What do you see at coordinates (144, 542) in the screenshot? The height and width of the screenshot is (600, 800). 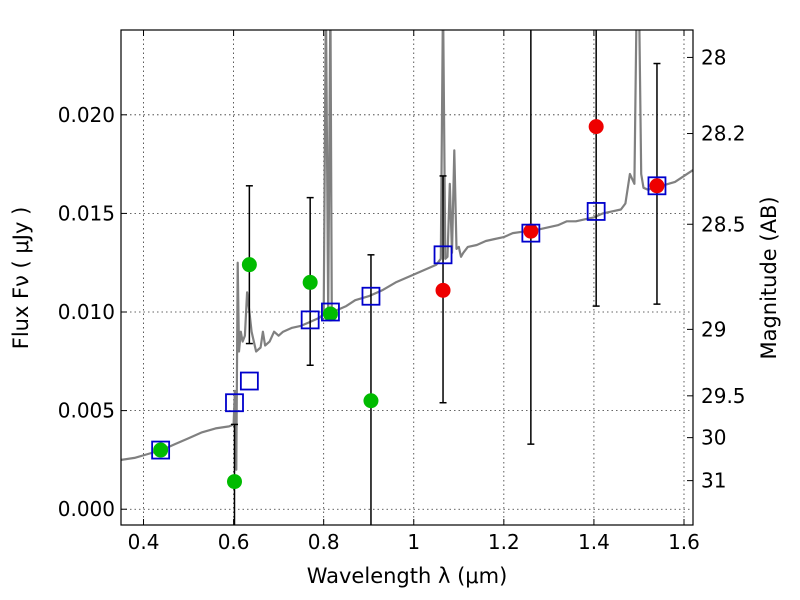 I see `x-tick-label: 0.4` at bounding box center [144, 542].